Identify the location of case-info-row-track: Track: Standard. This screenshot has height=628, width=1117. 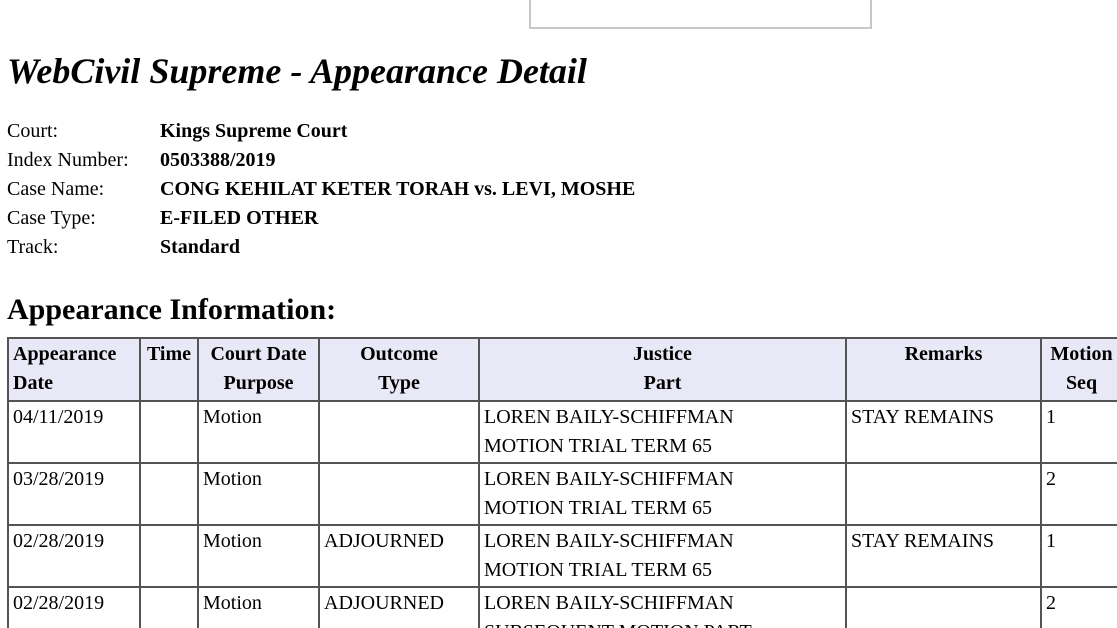
(321, 247).